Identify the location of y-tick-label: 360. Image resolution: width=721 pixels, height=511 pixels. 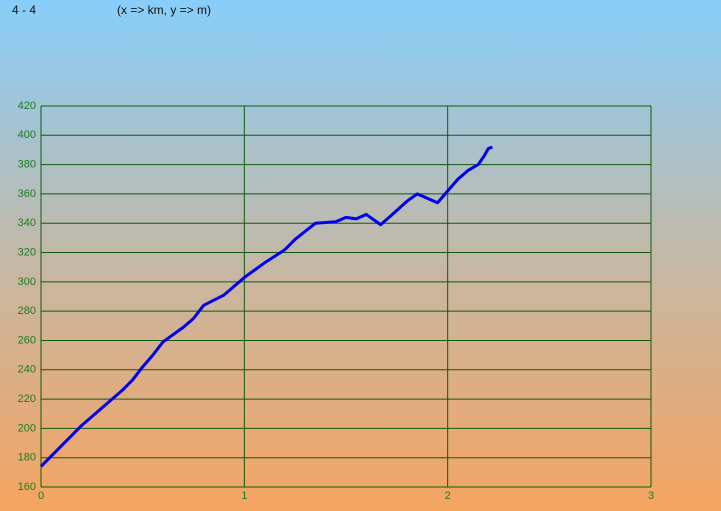
(27, 194).